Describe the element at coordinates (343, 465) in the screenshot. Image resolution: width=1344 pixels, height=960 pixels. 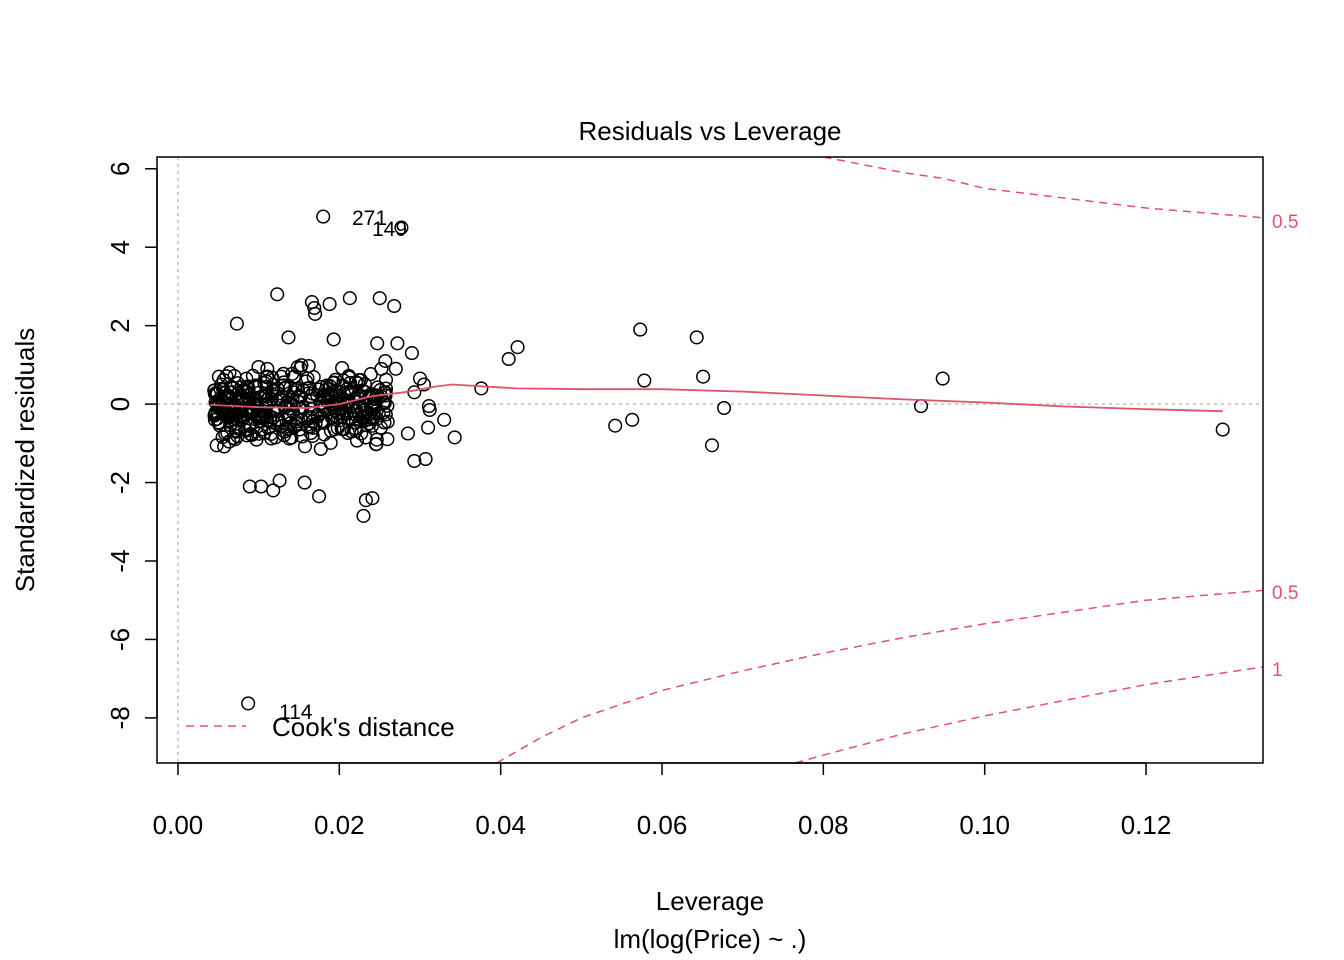
I see `point-labels: 271 149 114` at that location.